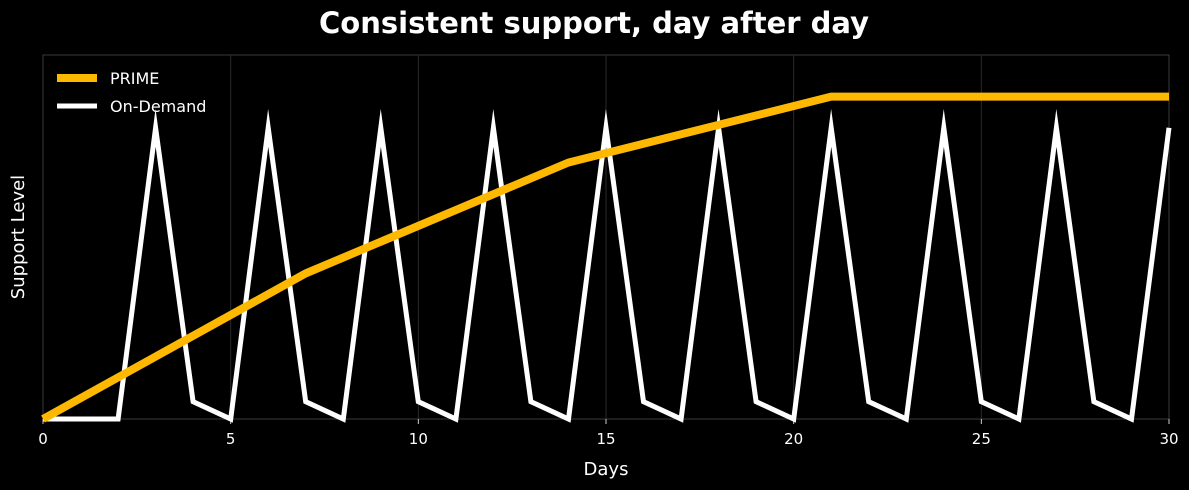 Image resolution: width=1189 pixels, height=490 pixels. Describe the element at coordinates (793, 439) in the screenshot. I see `x-tick-label: 20` at that location.